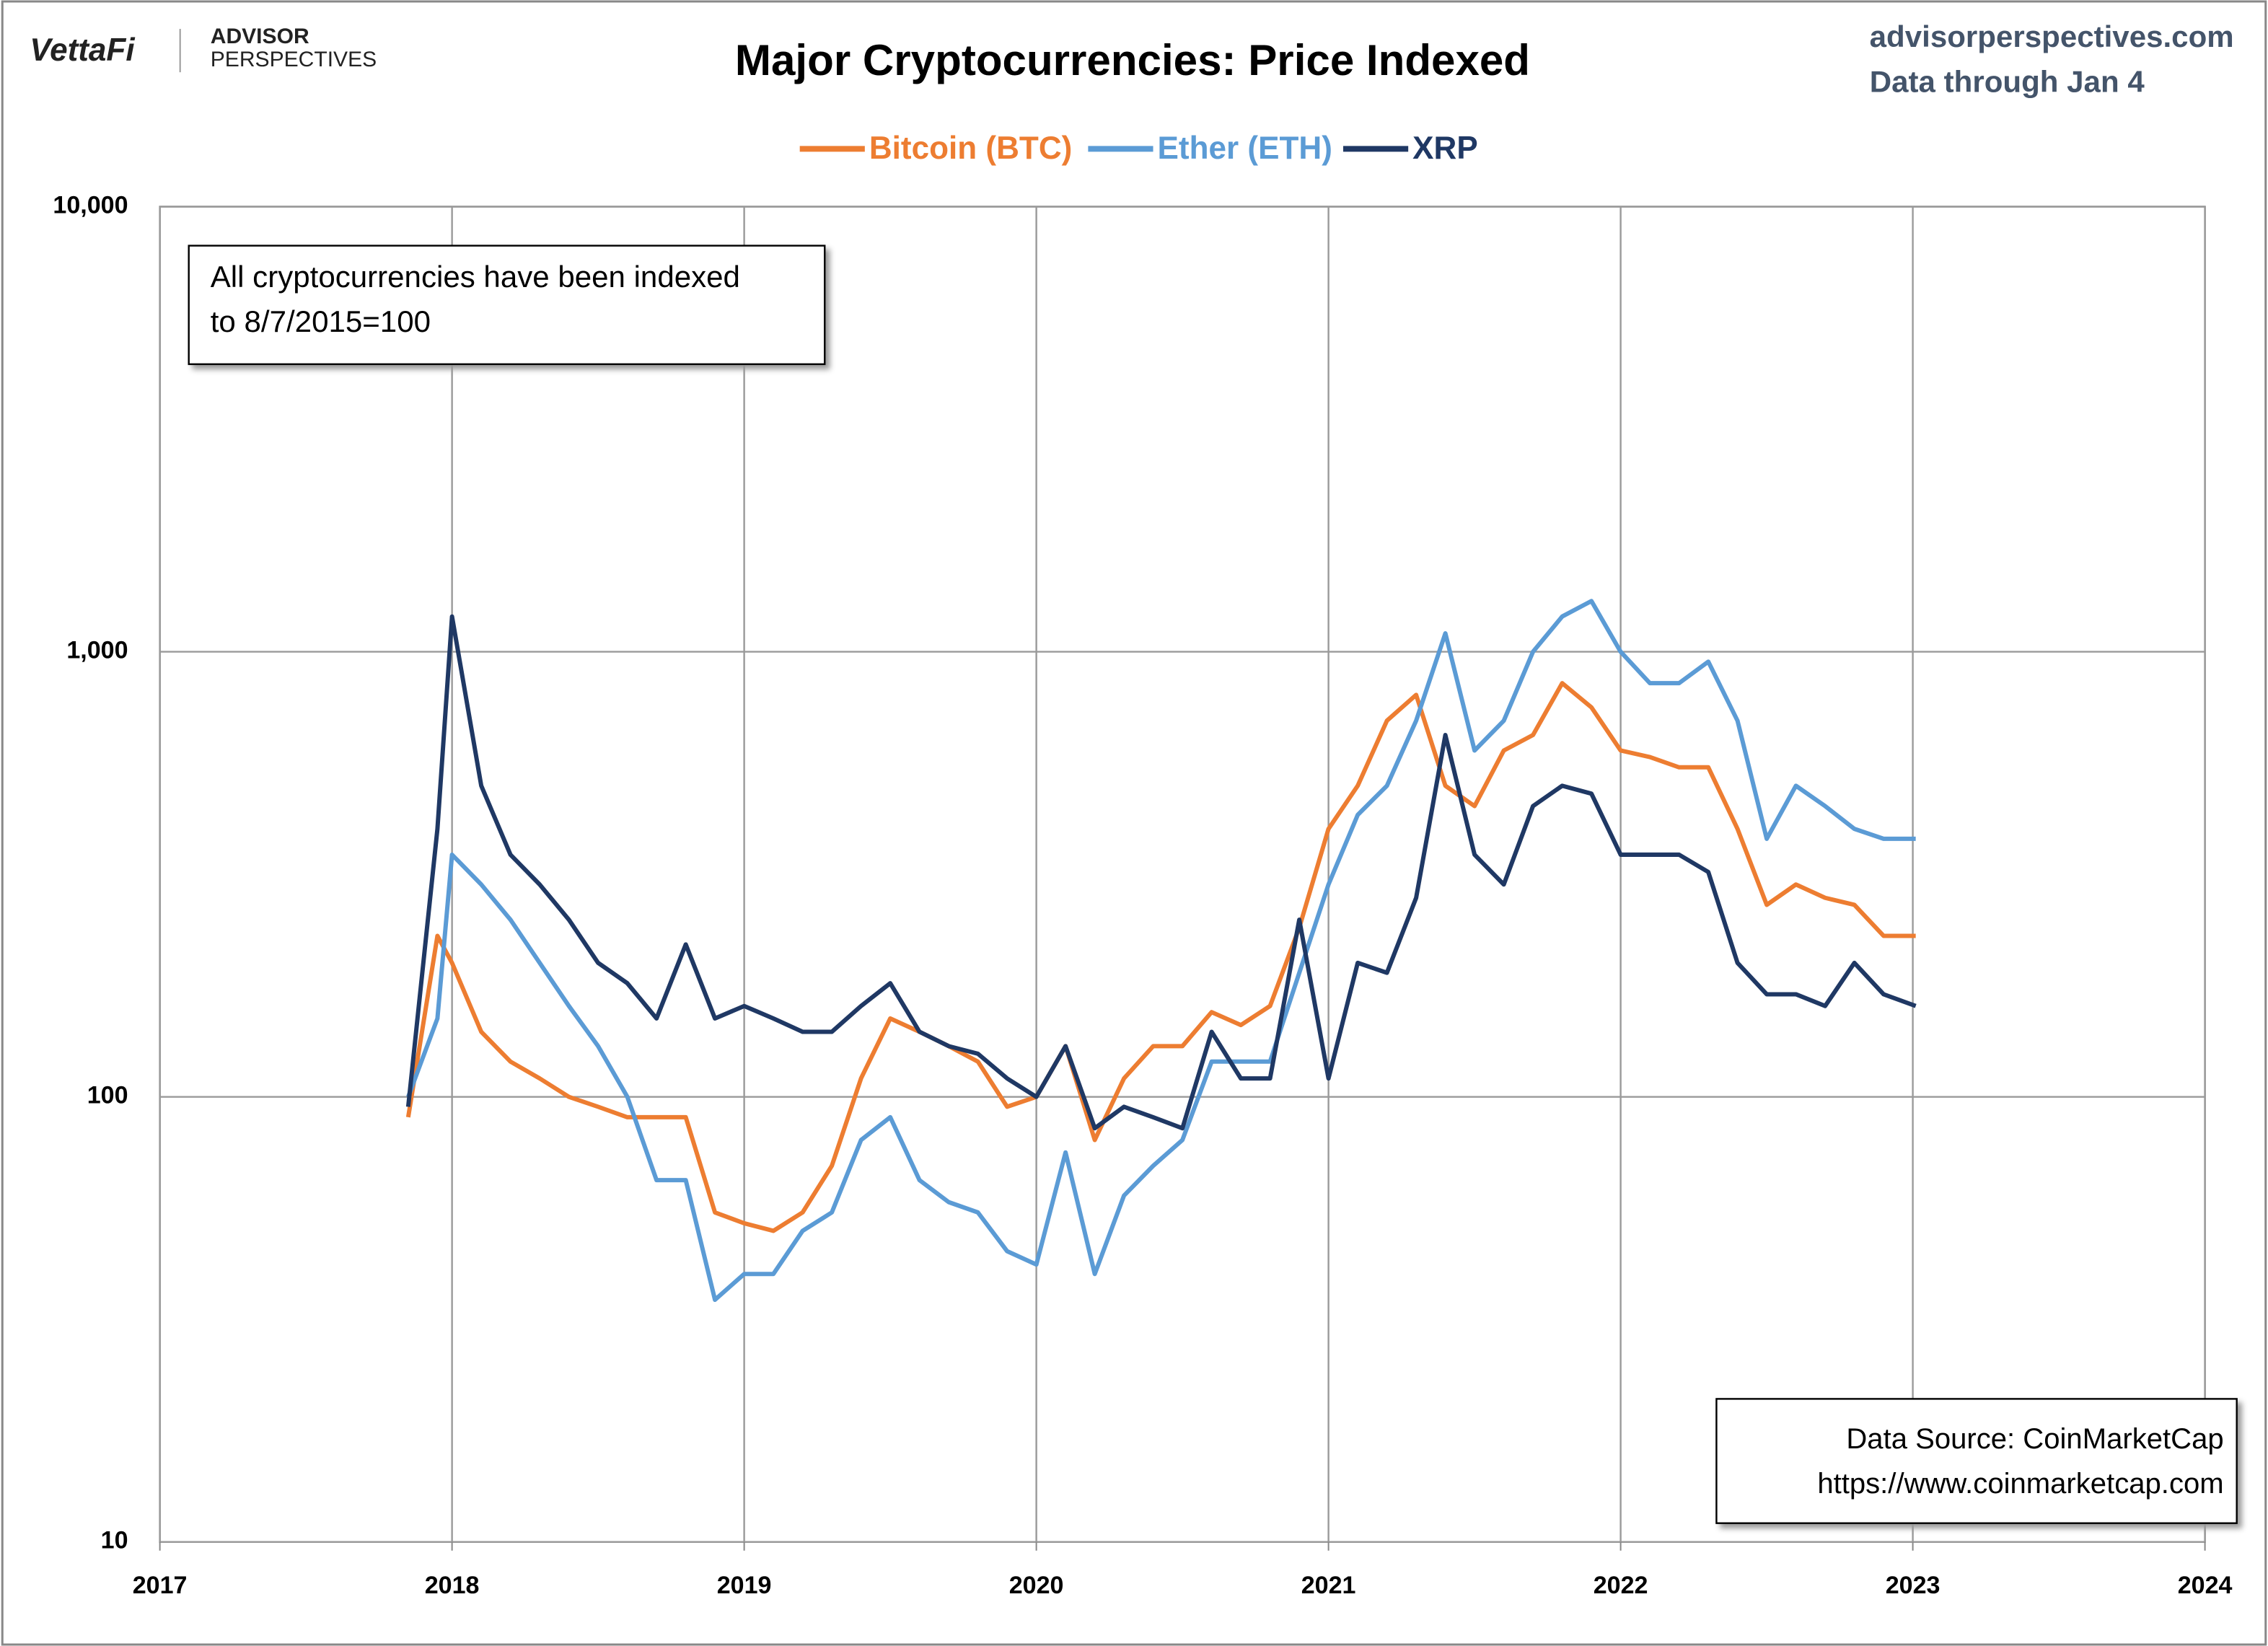 The width and height of the screenshot is (2268, 1646). I want to click on source: https://www.coinmarketcap.com, so click(2020, 1484).